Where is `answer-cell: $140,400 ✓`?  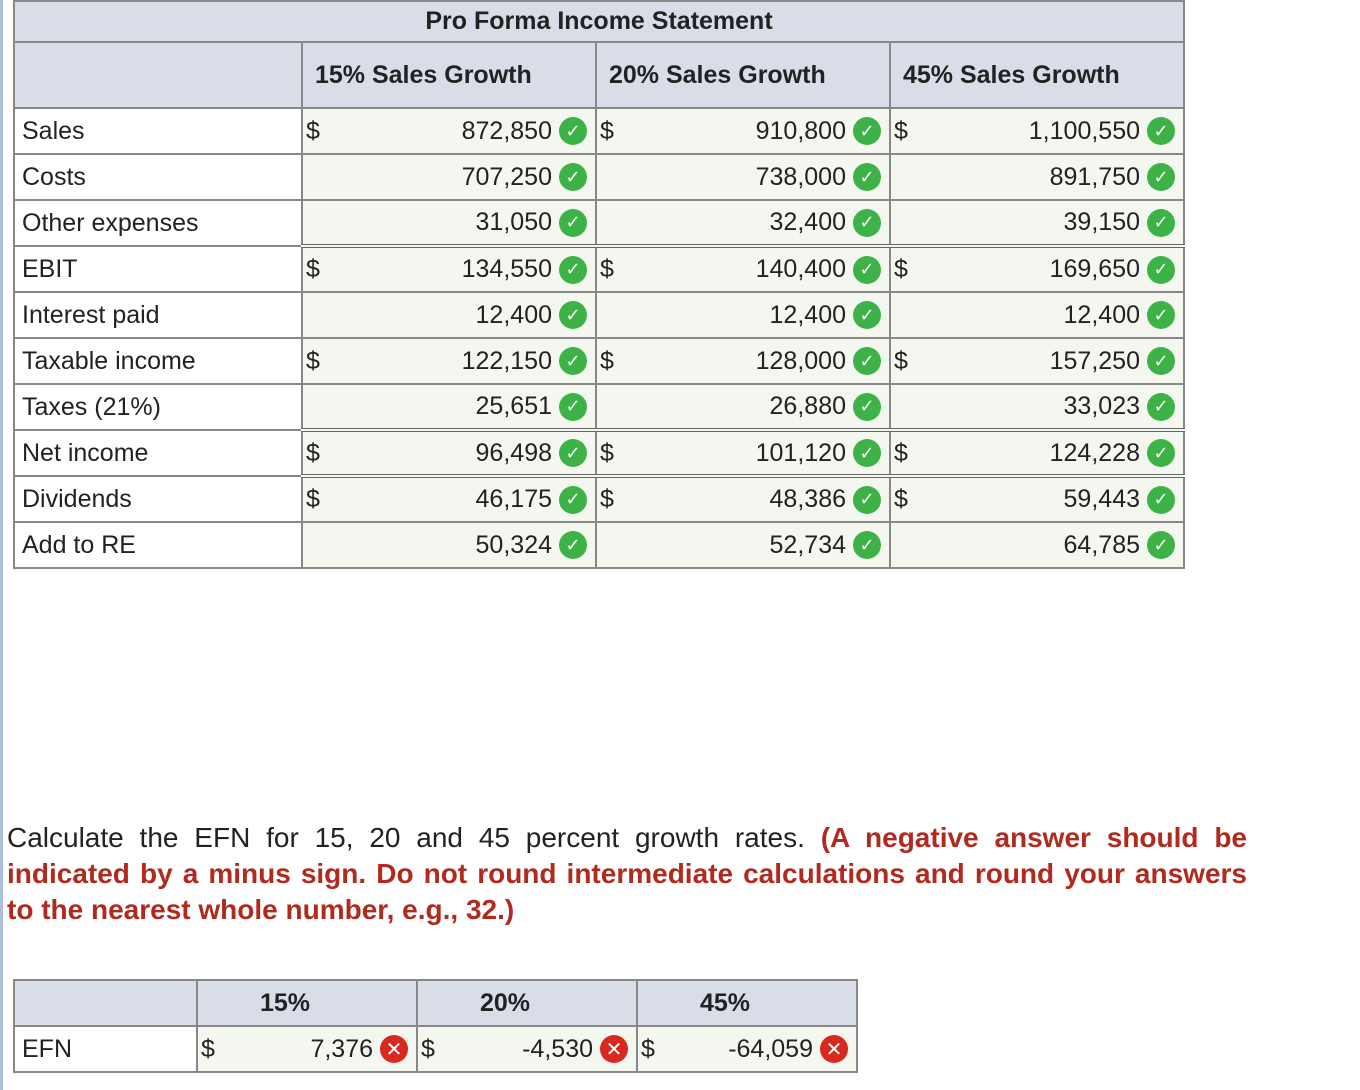
answer-cell: $140,400 ✓ is located at coordinates (743, 268).